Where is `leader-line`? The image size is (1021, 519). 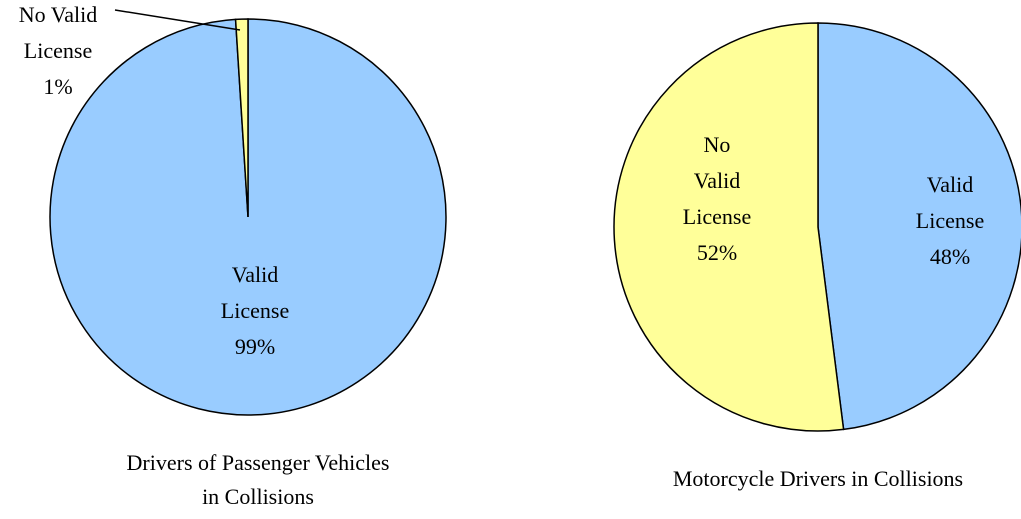 leader-line is located at coordinates (177, 20).